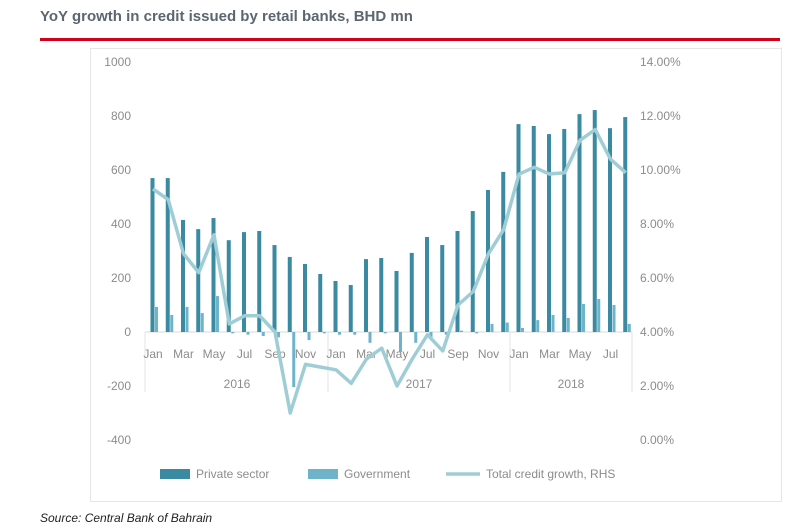 The width and height of the screenshot is (800, 532). I want to click on legend-swatch-private, so click(175, 474).